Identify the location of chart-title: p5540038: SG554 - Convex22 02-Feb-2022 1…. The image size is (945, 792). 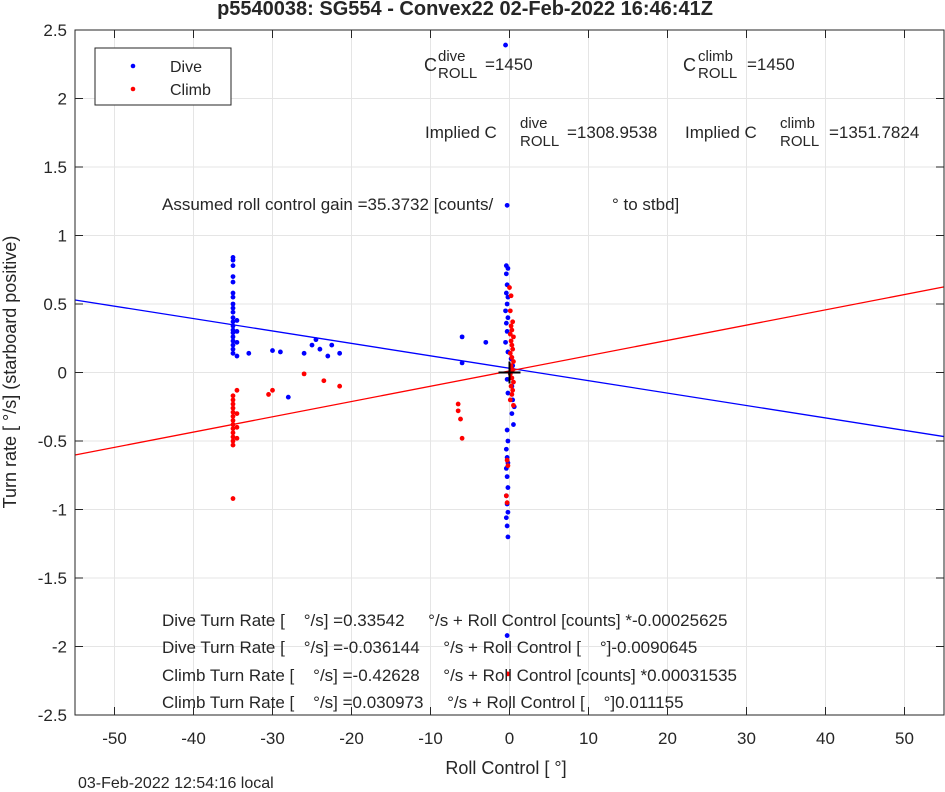
(465, 10).